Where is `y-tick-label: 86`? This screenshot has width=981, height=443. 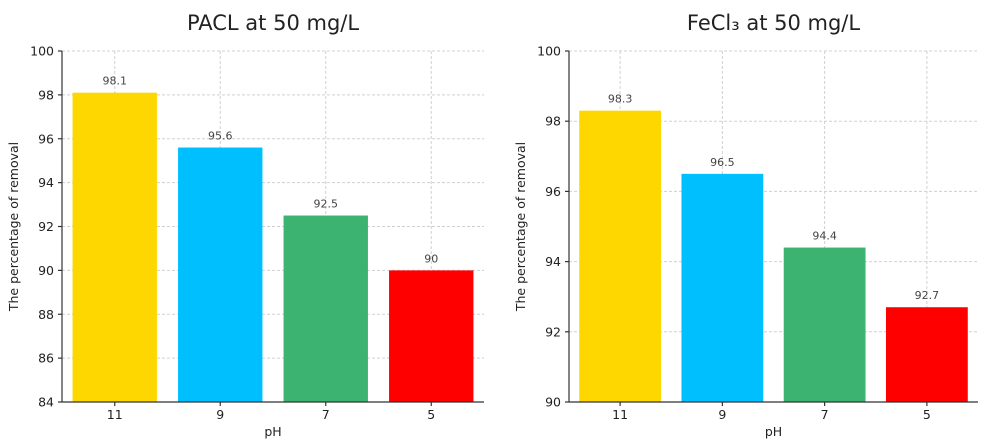 y-tick-label: 86 is located at coordinates (46, 358).